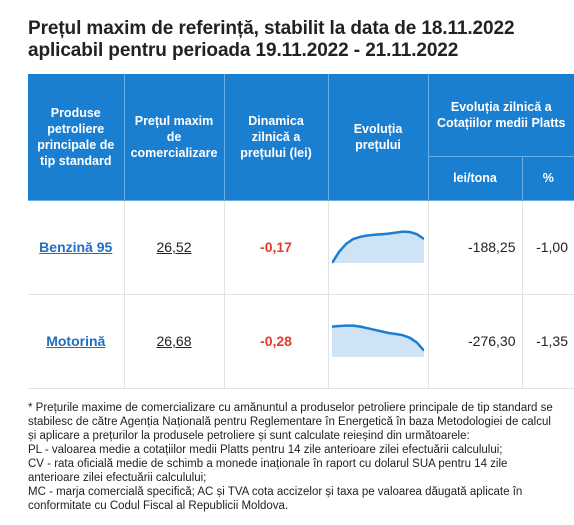 The height and width of the screenshot is (525, 574). Describe the element at coordinates (548, 247) in the screenshot. I see `percent-value: -1,00` at that location.